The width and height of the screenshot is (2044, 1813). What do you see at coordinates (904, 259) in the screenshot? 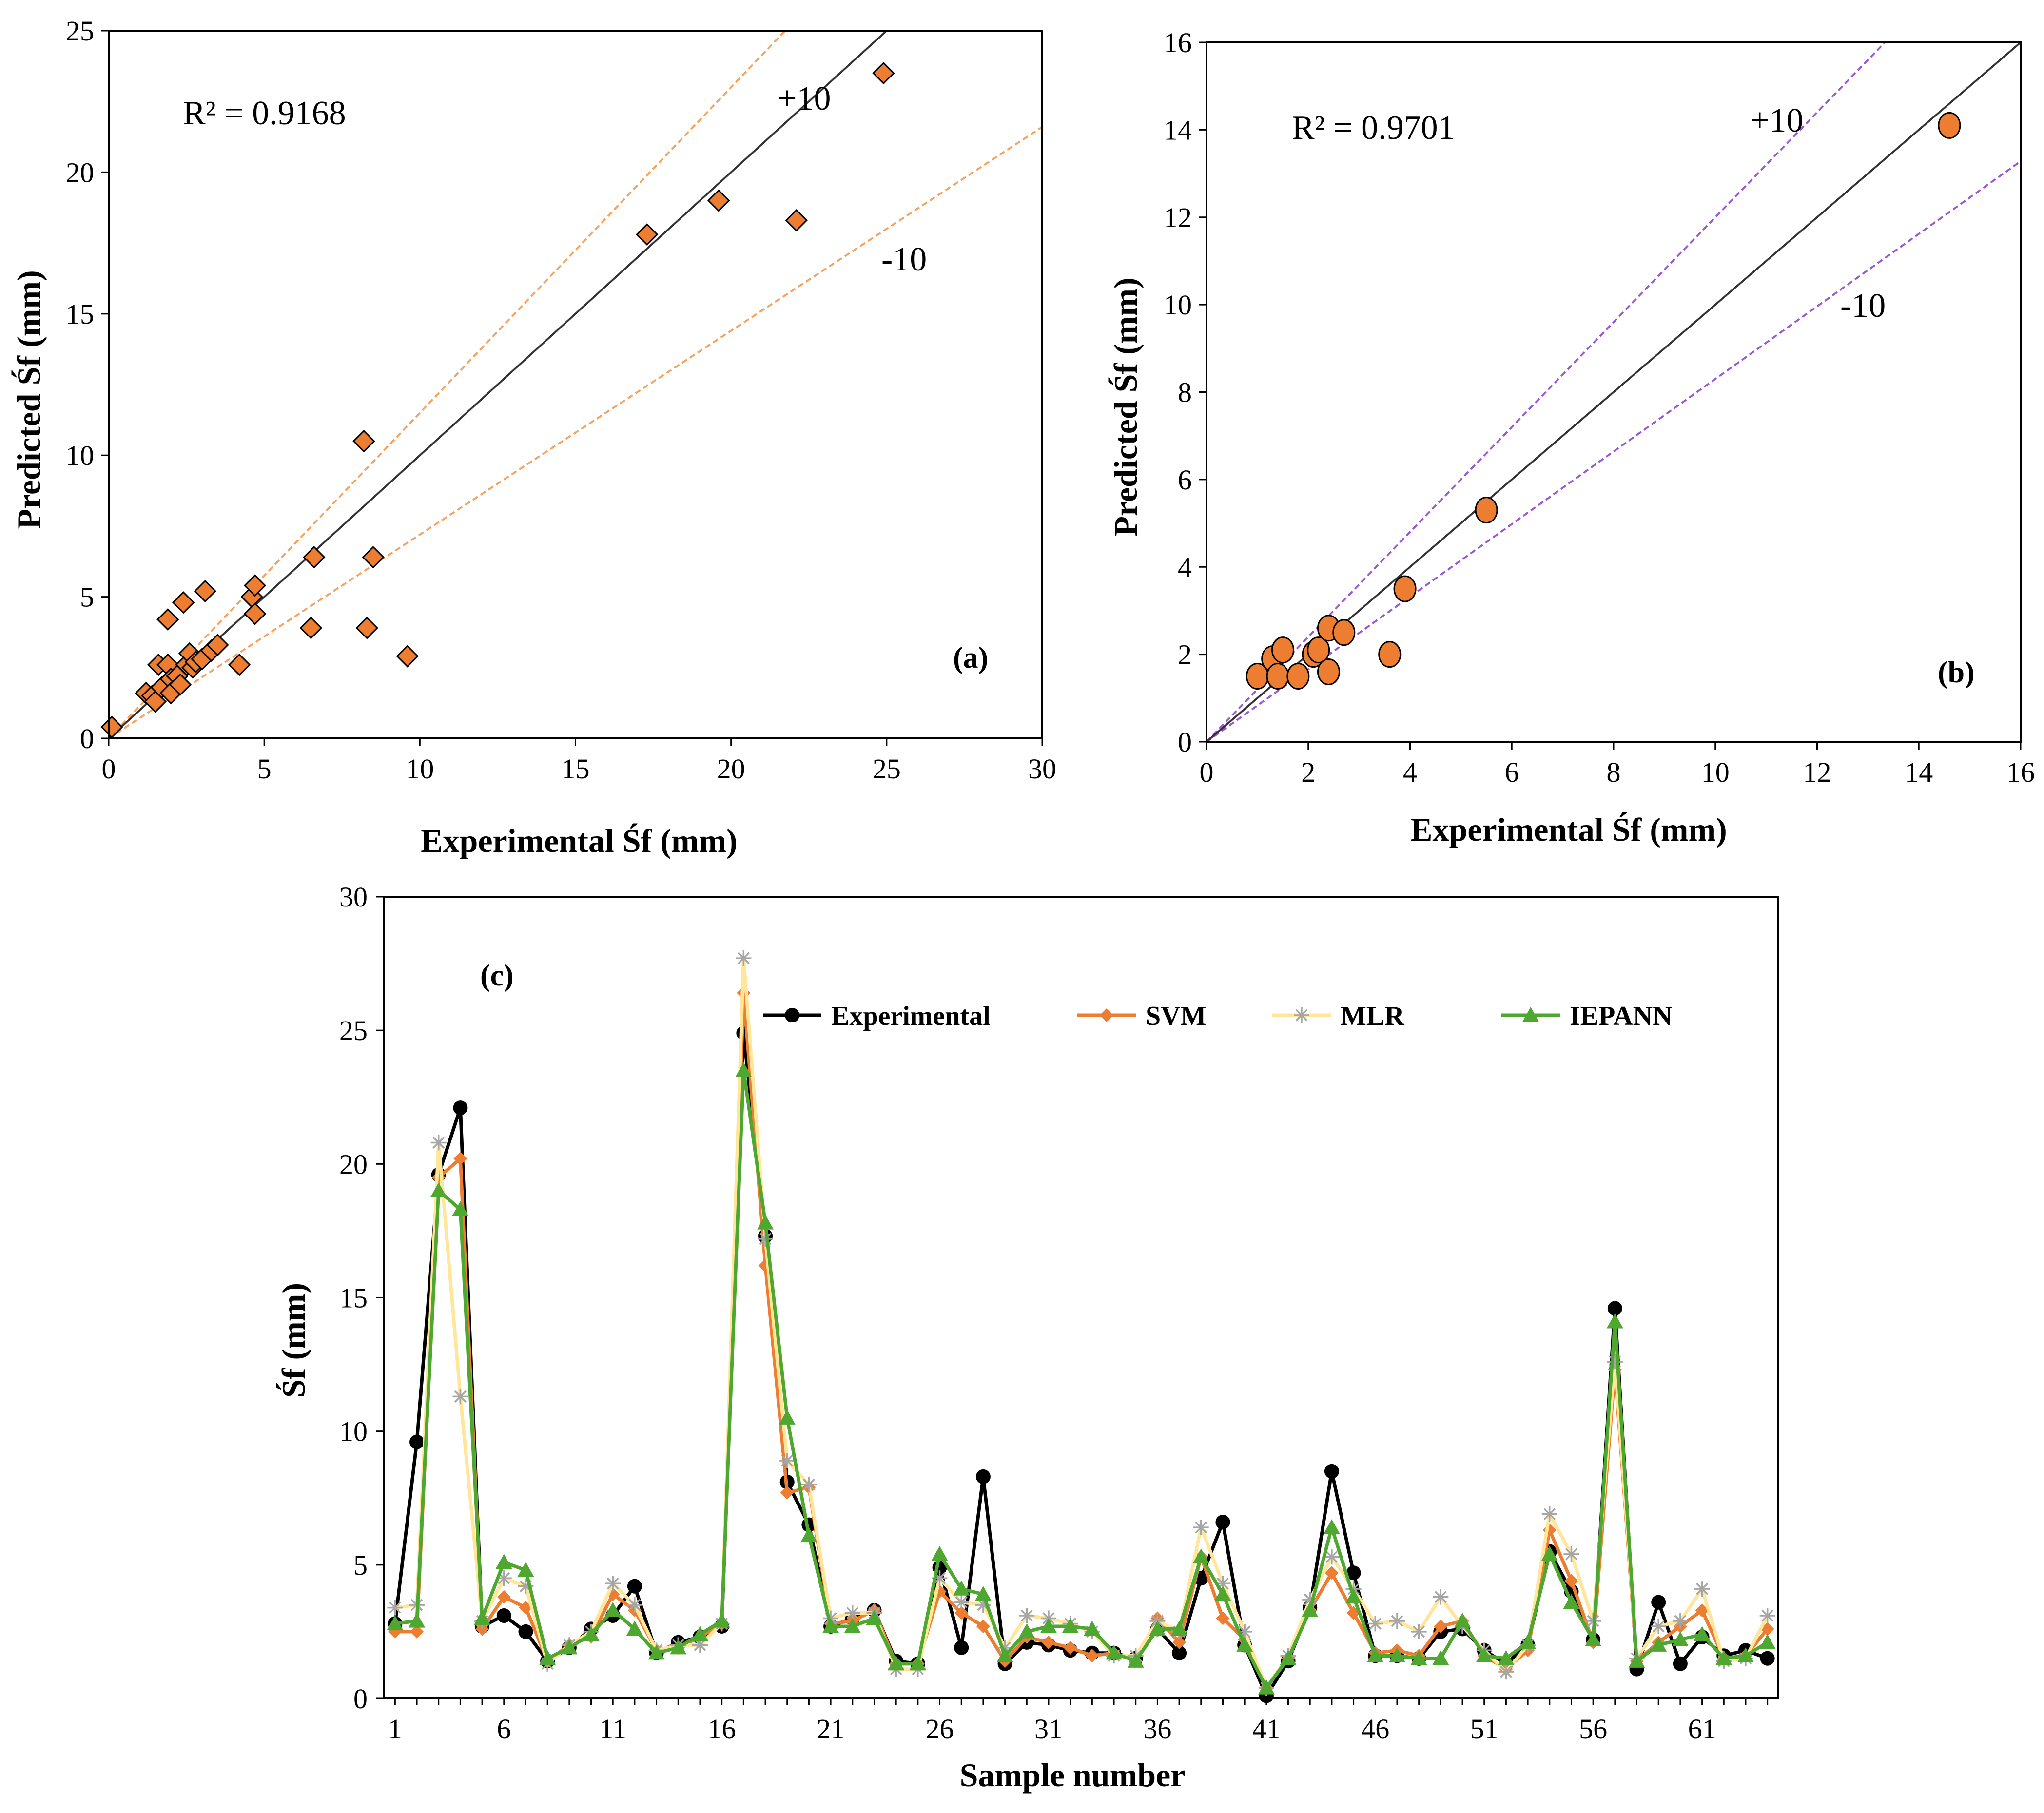
I see `panel-a-minus10-label: -10` at bounding box center [904, 259].